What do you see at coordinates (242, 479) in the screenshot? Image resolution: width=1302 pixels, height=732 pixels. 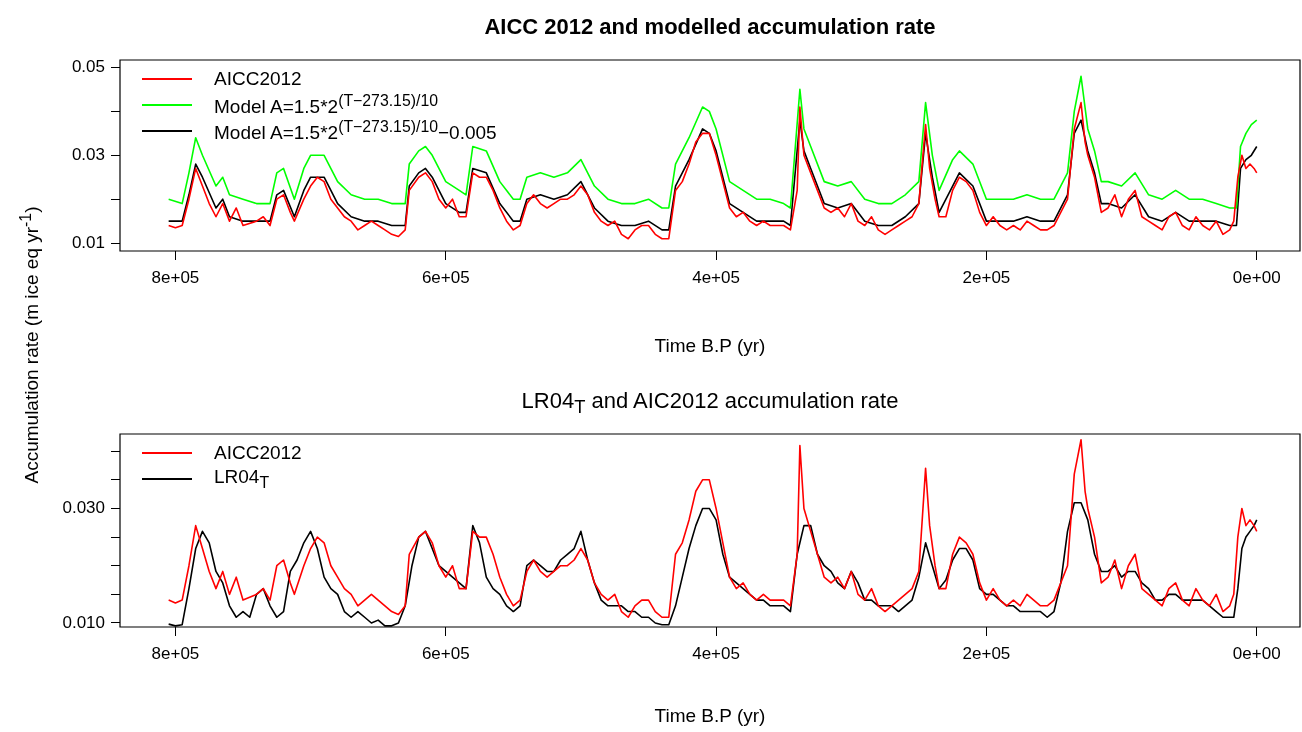 I see `legend-label: LR04$_{T}$` at bounding box center [242, 479].